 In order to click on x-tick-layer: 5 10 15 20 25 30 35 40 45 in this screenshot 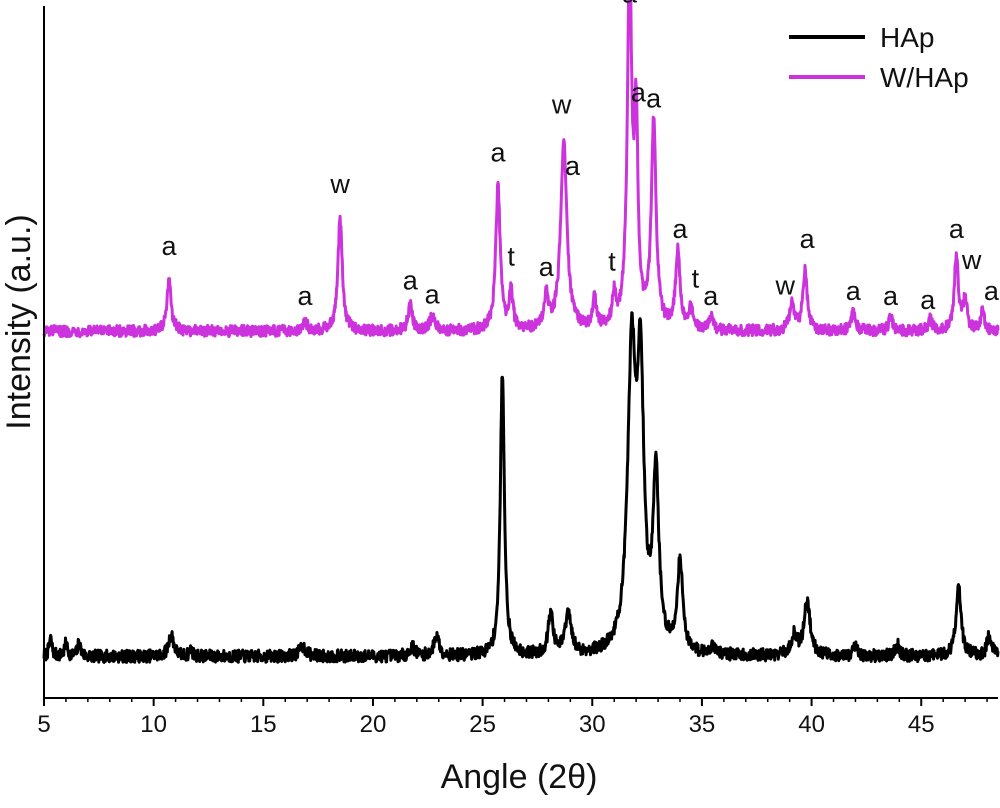, I will do `click(512, 718)`.